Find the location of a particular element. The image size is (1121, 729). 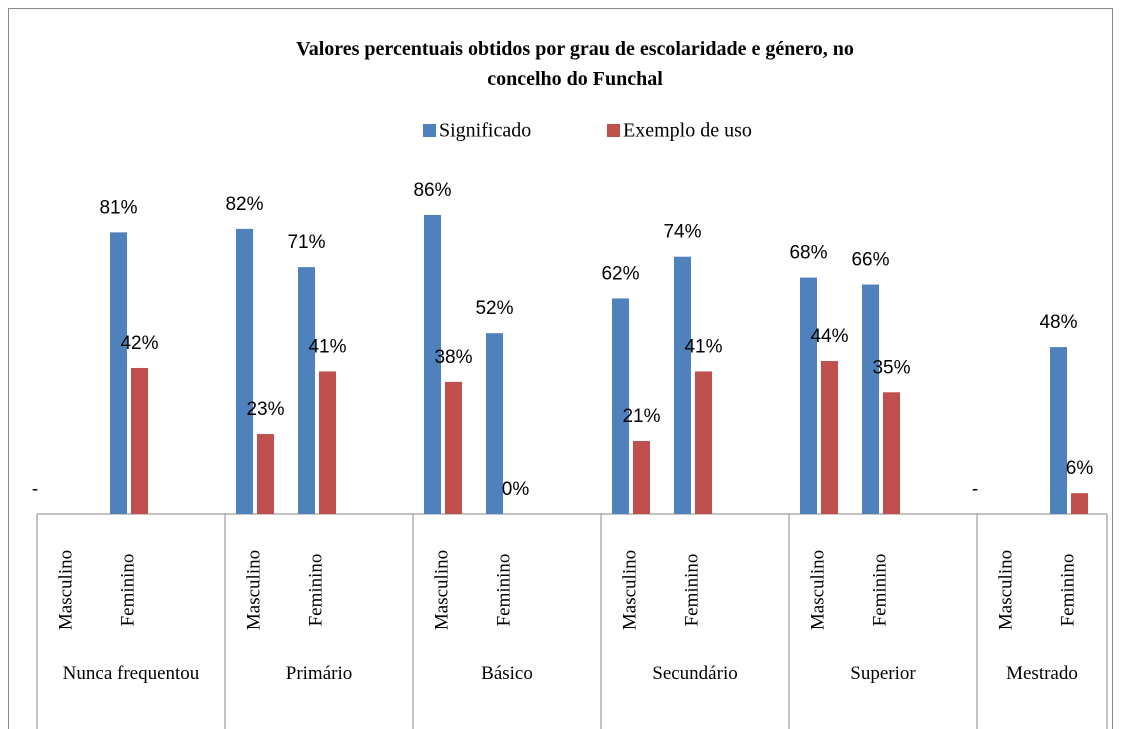

data-label: 21% is located at coordinates (641, 416).